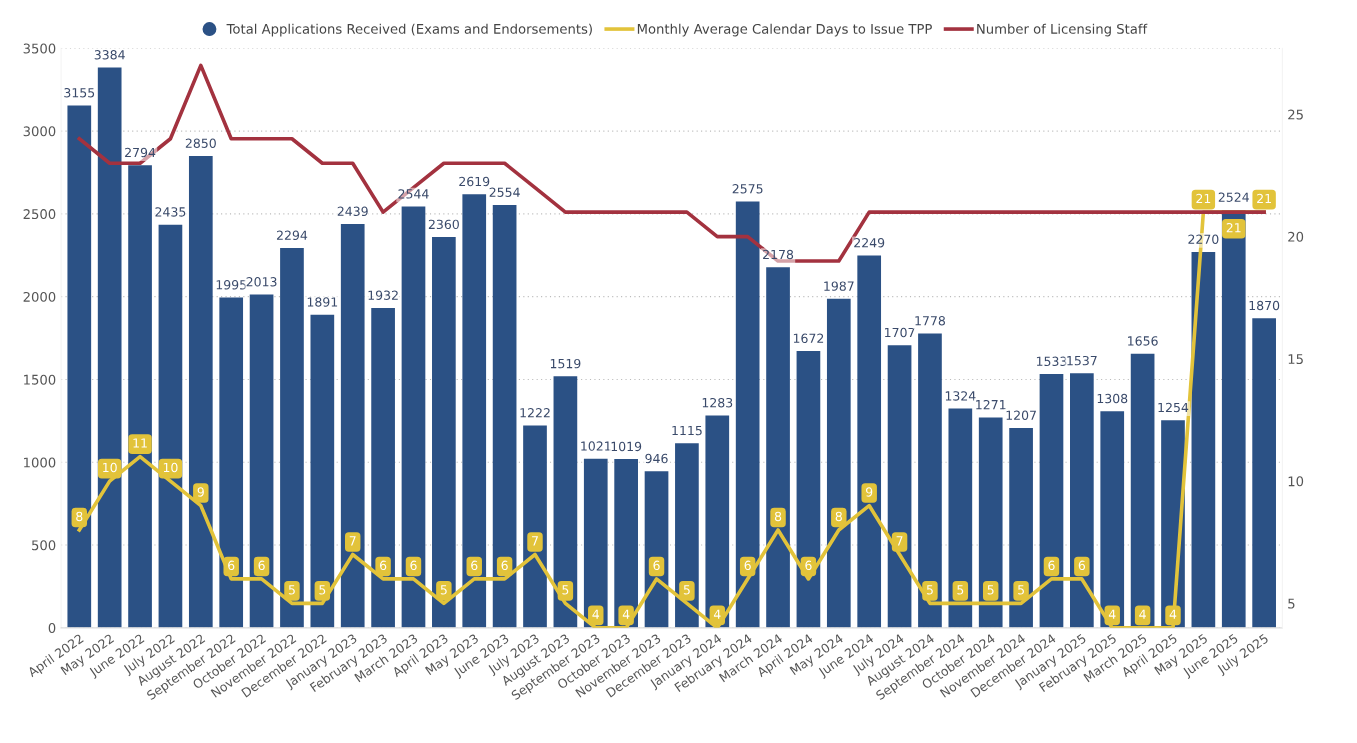 The height and width of the screenshot is (743, 1357). What do you see at coordinates (140, 443) in the screenshot?
I see `data-label: 11` at bounding box center [140, 443].